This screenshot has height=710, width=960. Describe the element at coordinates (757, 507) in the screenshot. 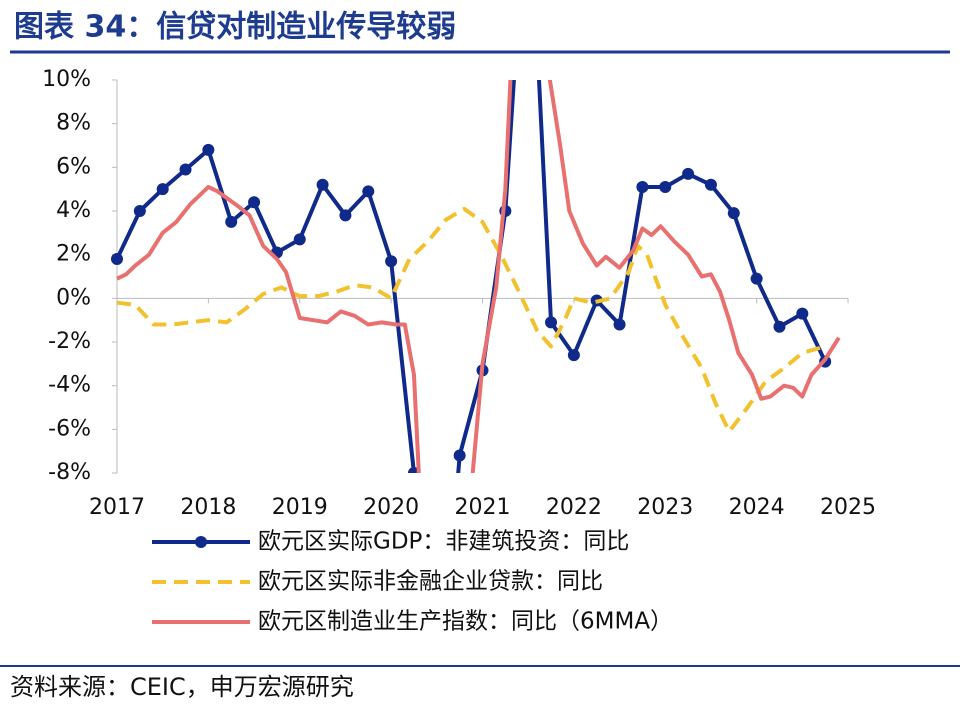

I see `x-tick-label: 2024` at that location.